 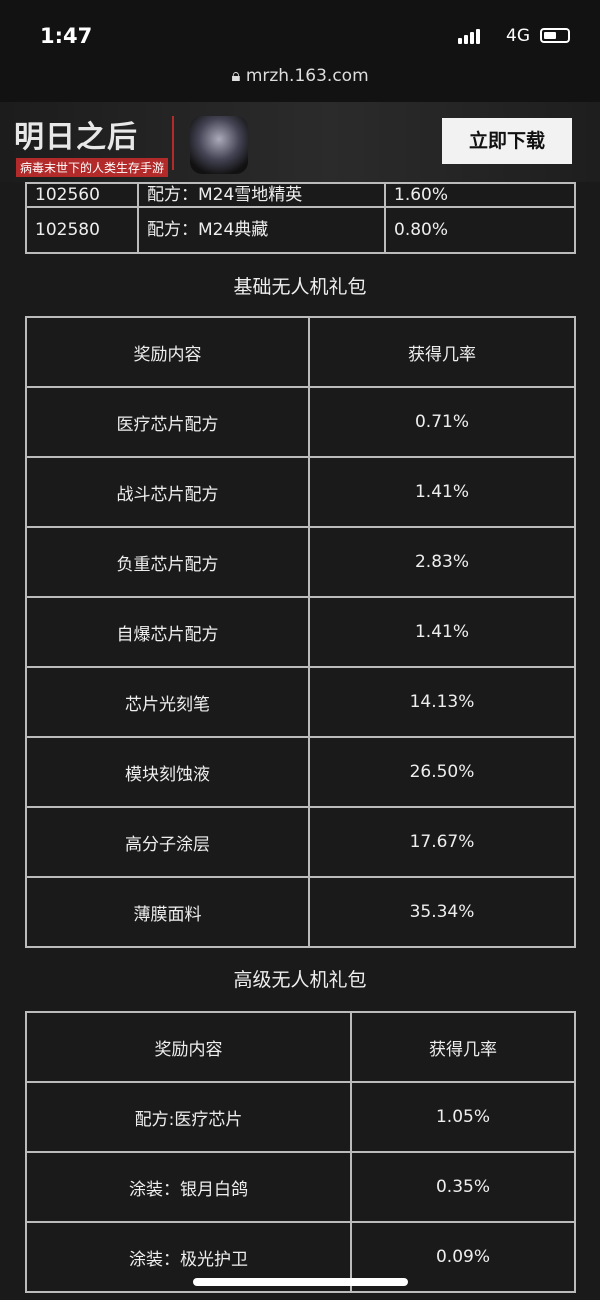 I want to click on table-row: 102580 配方：M24典藏 0.80%, so click(x=300, y=230).